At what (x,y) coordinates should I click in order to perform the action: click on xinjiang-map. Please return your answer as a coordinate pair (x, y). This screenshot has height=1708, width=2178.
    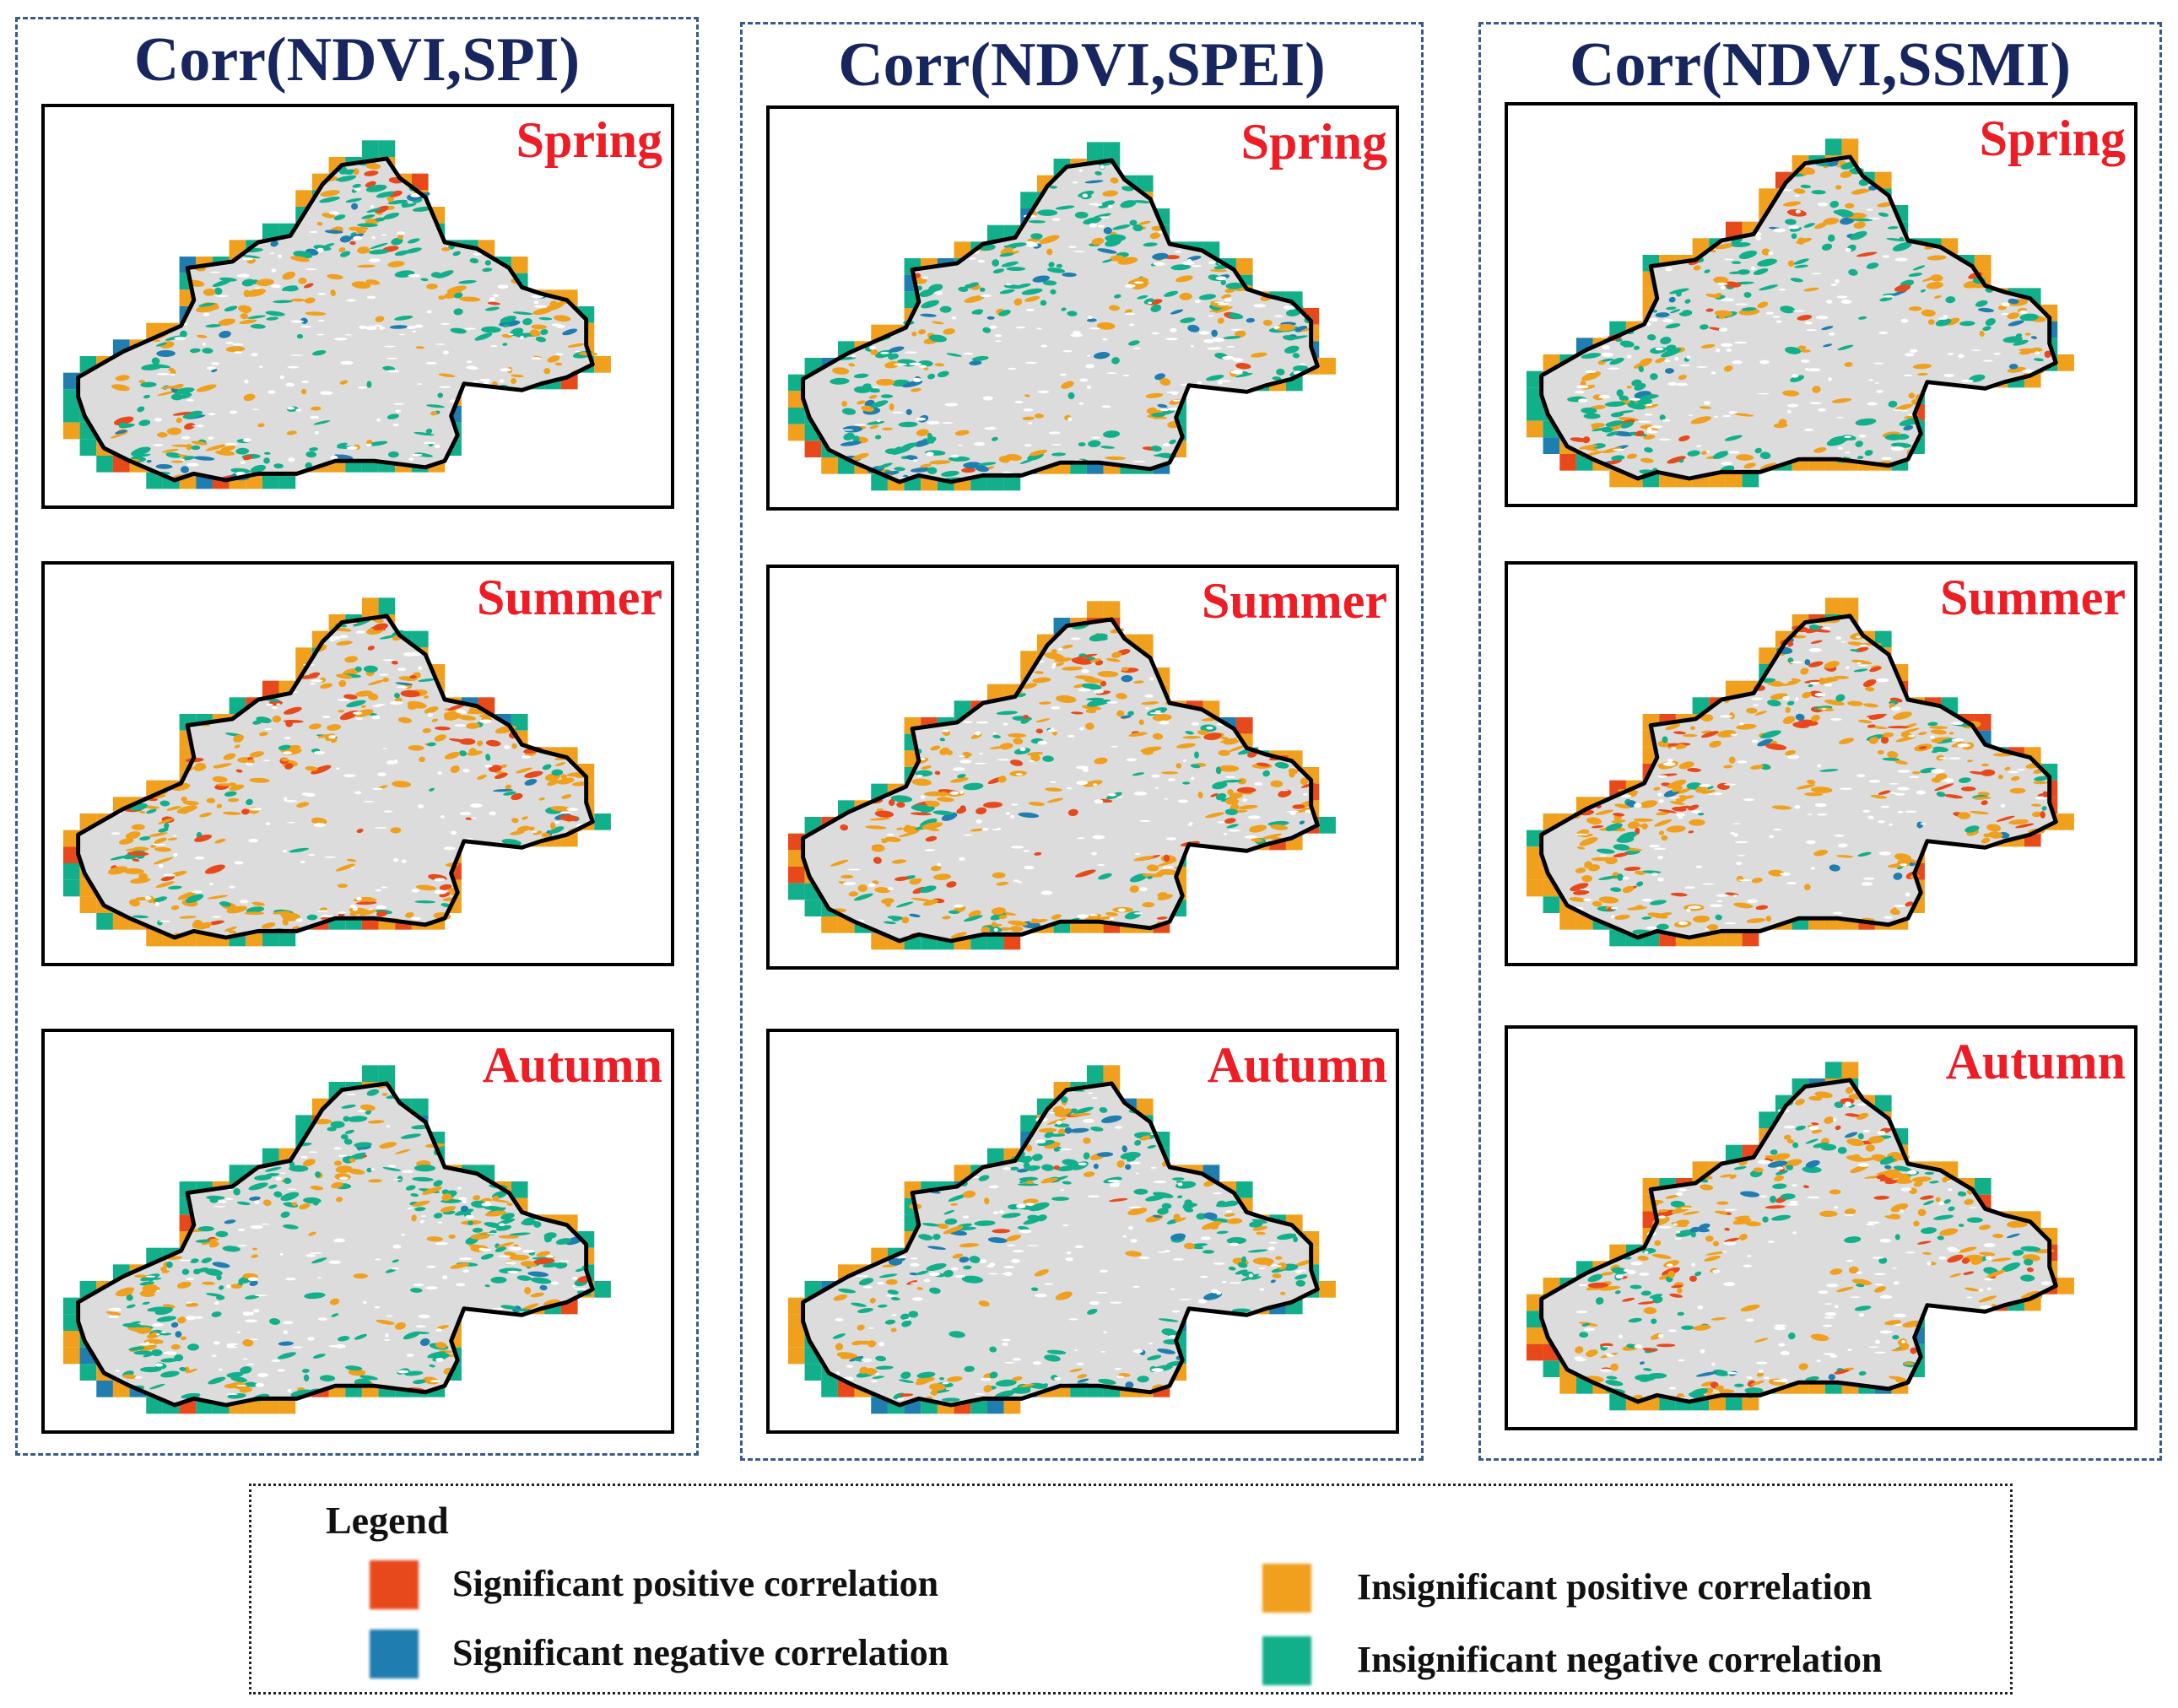
    Looking at the image, I should click on (1800, 313).